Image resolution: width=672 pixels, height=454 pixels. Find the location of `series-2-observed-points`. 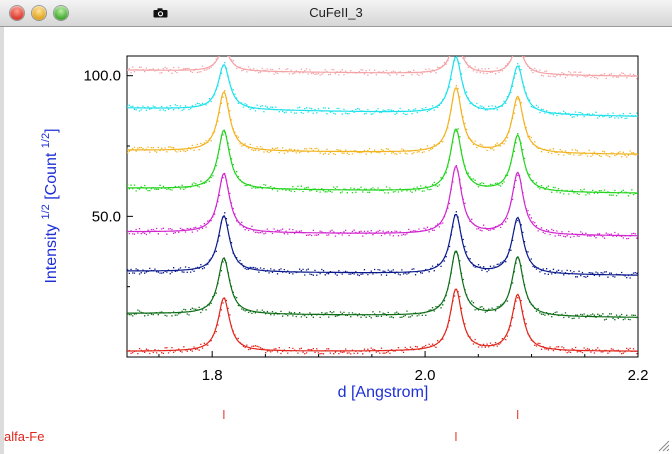

series-2-observed-points is located at coordinates (382, 286).